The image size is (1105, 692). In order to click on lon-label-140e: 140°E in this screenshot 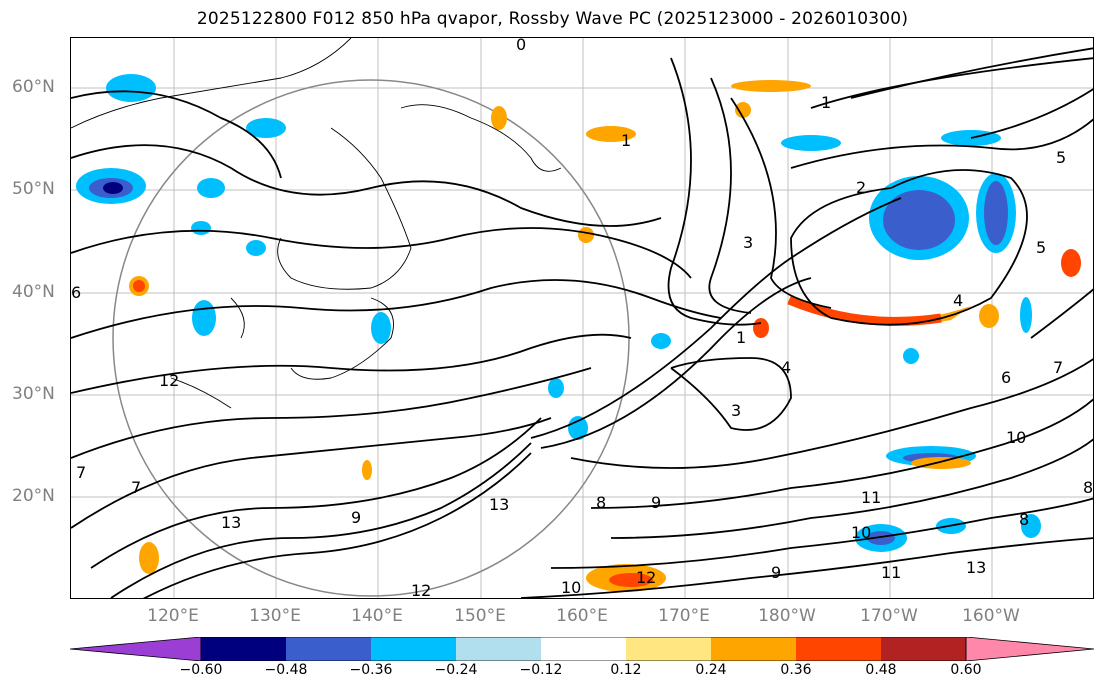, I will do `click(377, 616)`.